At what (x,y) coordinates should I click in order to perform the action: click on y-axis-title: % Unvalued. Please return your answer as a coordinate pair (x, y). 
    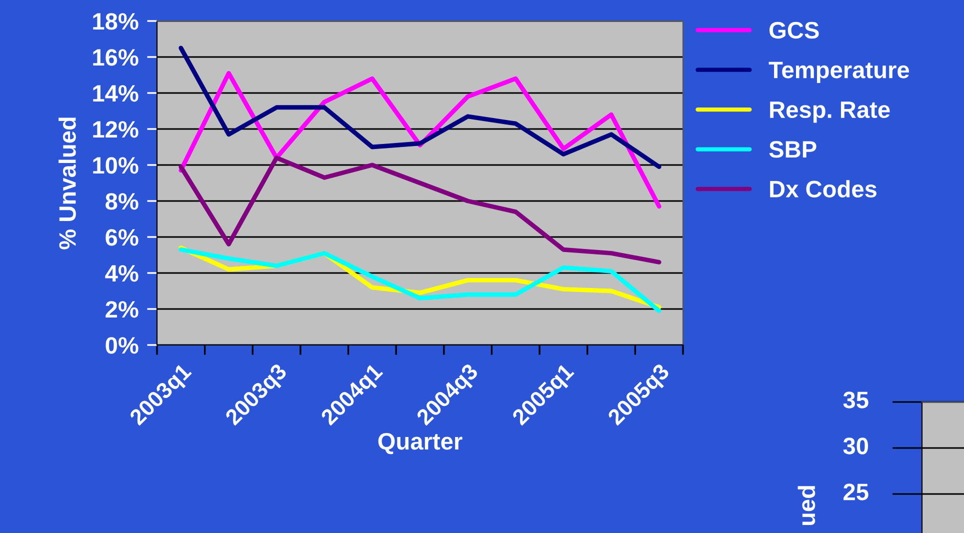
    Looking at the image, I should click on (67, 184).